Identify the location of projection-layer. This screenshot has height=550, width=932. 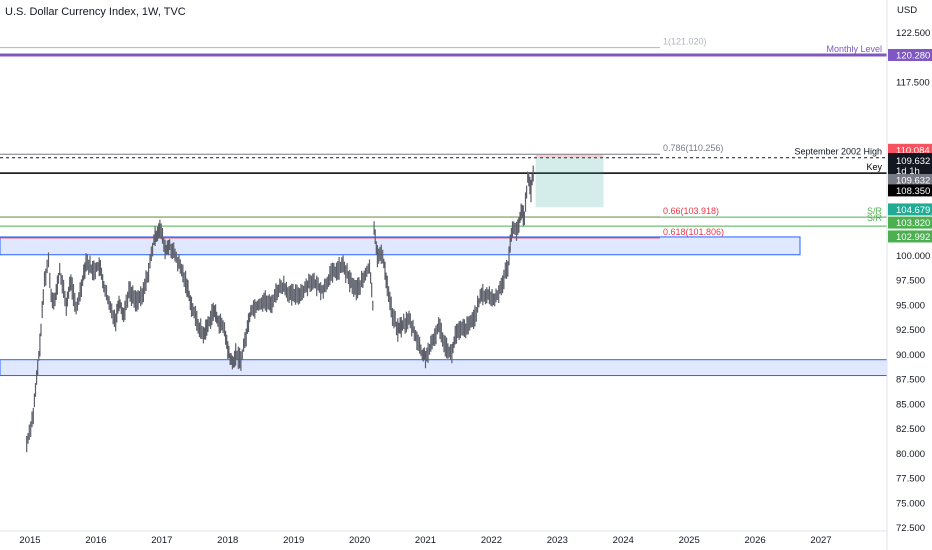
(569, 181).